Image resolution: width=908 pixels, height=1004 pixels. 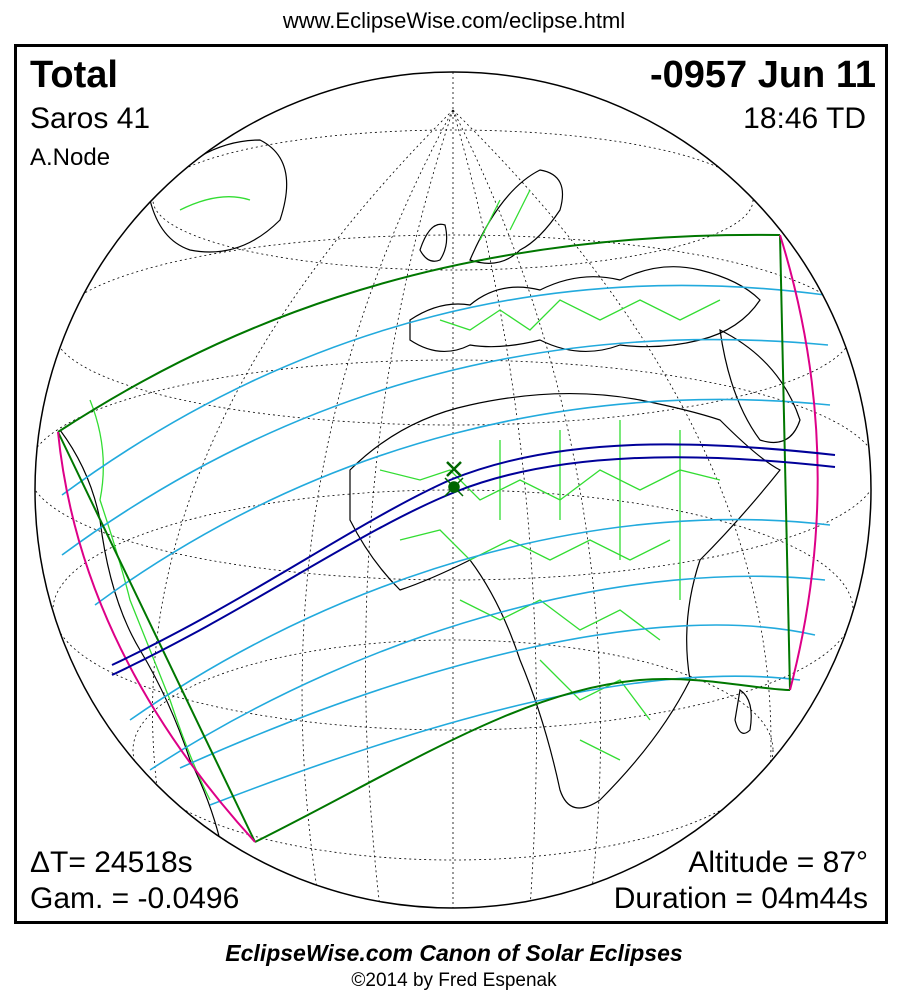 I want to click on footer-title: EclipseWise.com Canon of Solar Eclipses, so click(x=454, y=953).